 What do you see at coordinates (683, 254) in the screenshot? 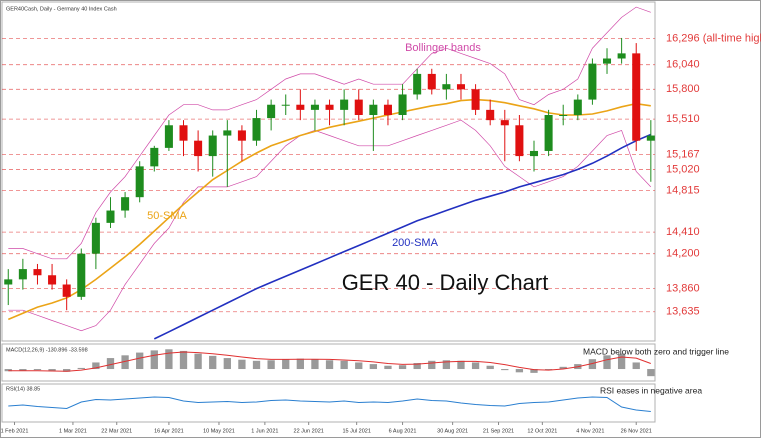
I see `level-label: 14,200` at bounding box center [683, 254].